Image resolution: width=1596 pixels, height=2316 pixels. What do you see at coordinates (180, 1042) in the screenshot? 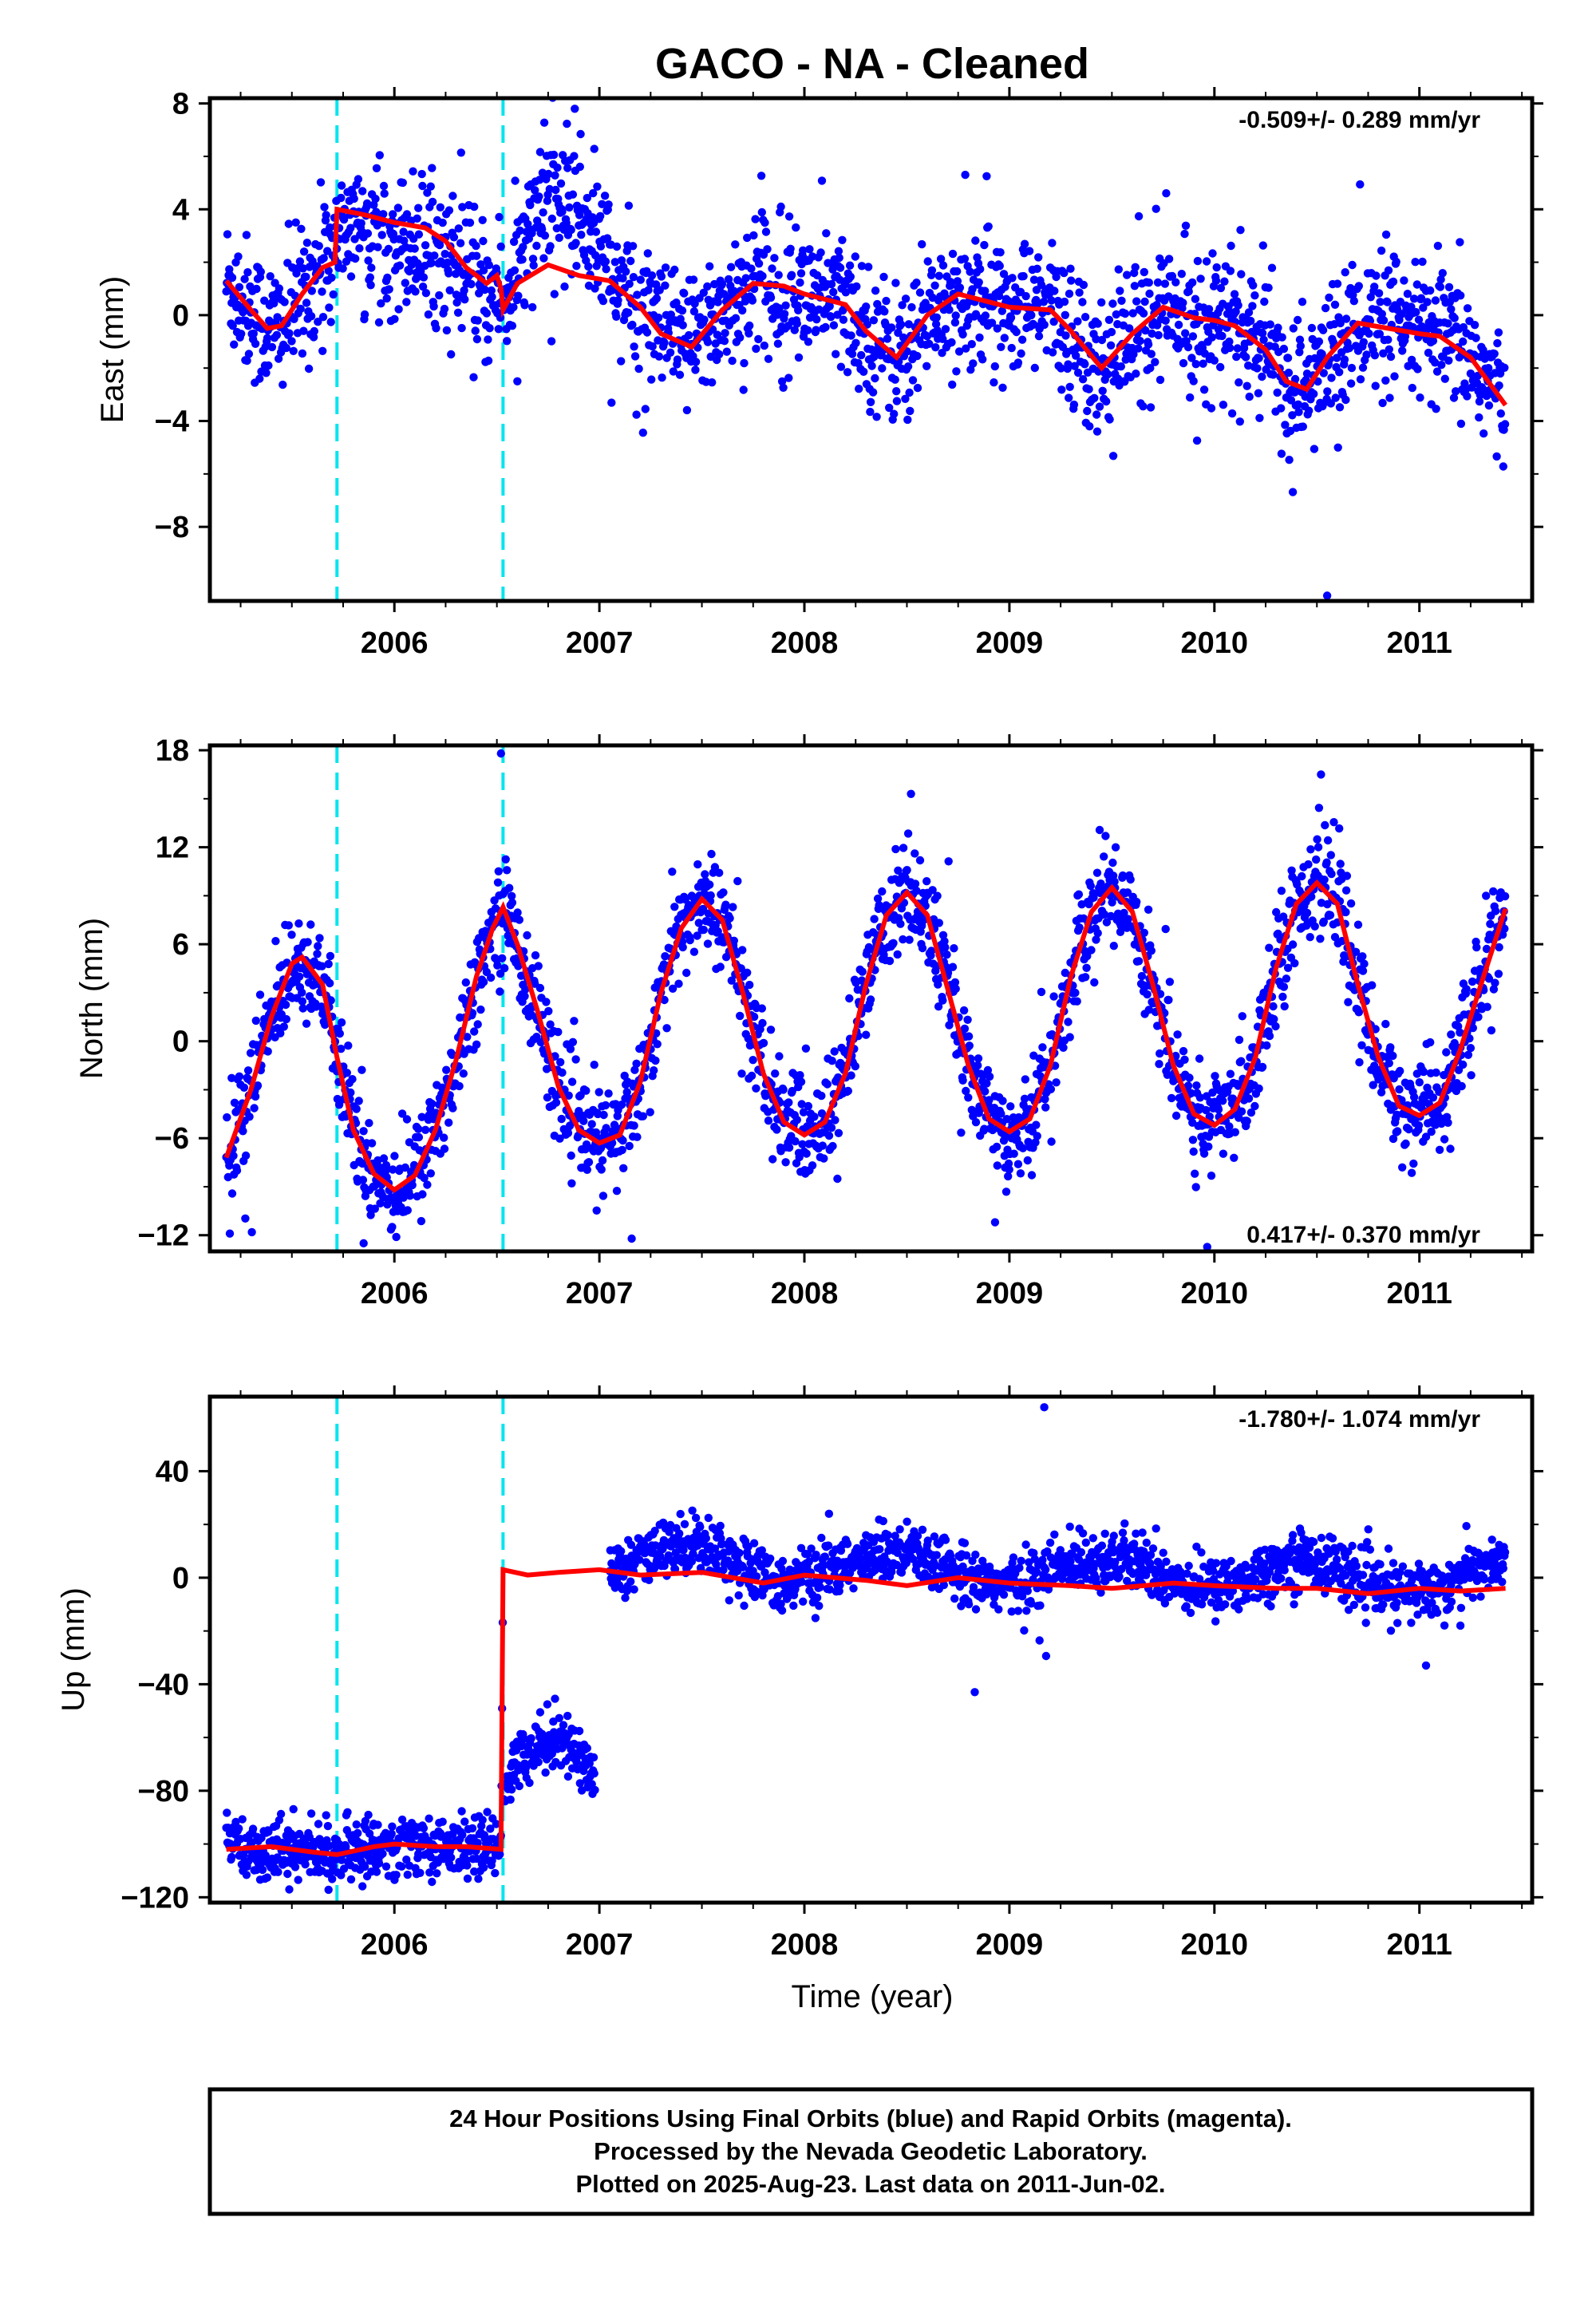
I see `north-ytick-label: 0` at bounding box center [180, 1042].